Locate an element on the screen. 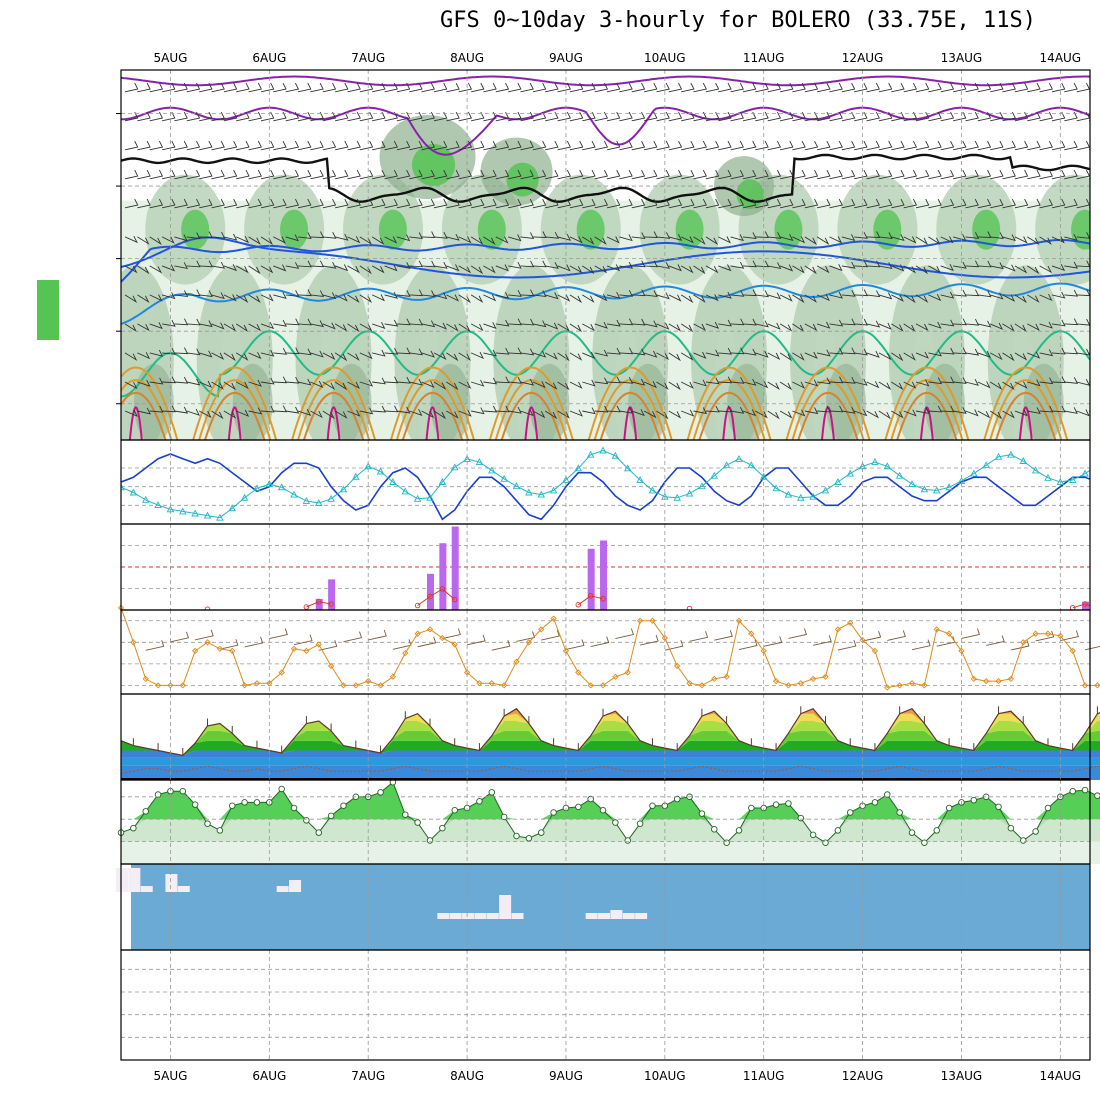 The width and height of the screenshot is (1100, 1100). lifted-index-point is located at coordinates (590, 596).